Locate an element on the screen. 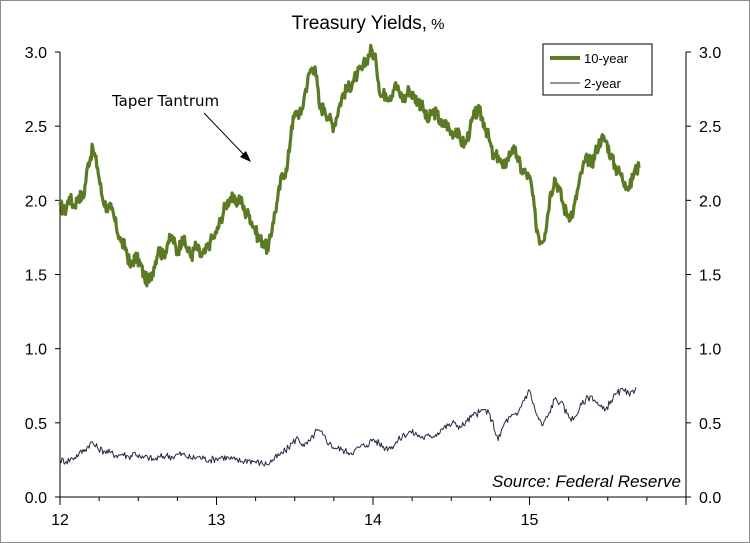 Image resolution: width=750 pixels, height=543 pixels. chart-title-unit: % is located at coordinates (437, 24).